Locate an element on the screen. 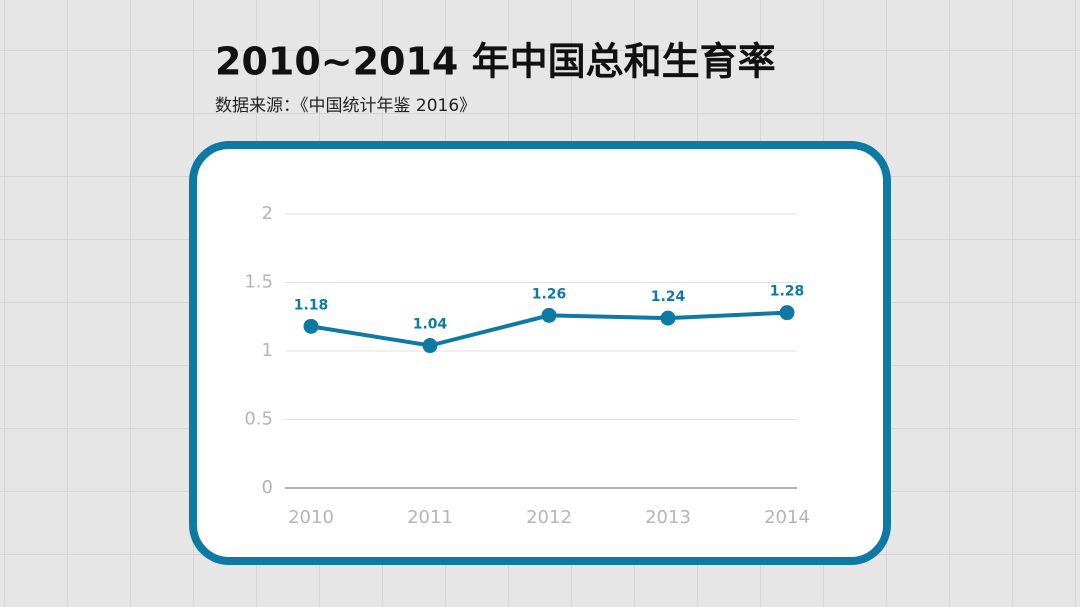 Image resolution: width=1080 pixels, height=607 pixels. y-tick-label: 0.5 is located at coordinates (258, 419).